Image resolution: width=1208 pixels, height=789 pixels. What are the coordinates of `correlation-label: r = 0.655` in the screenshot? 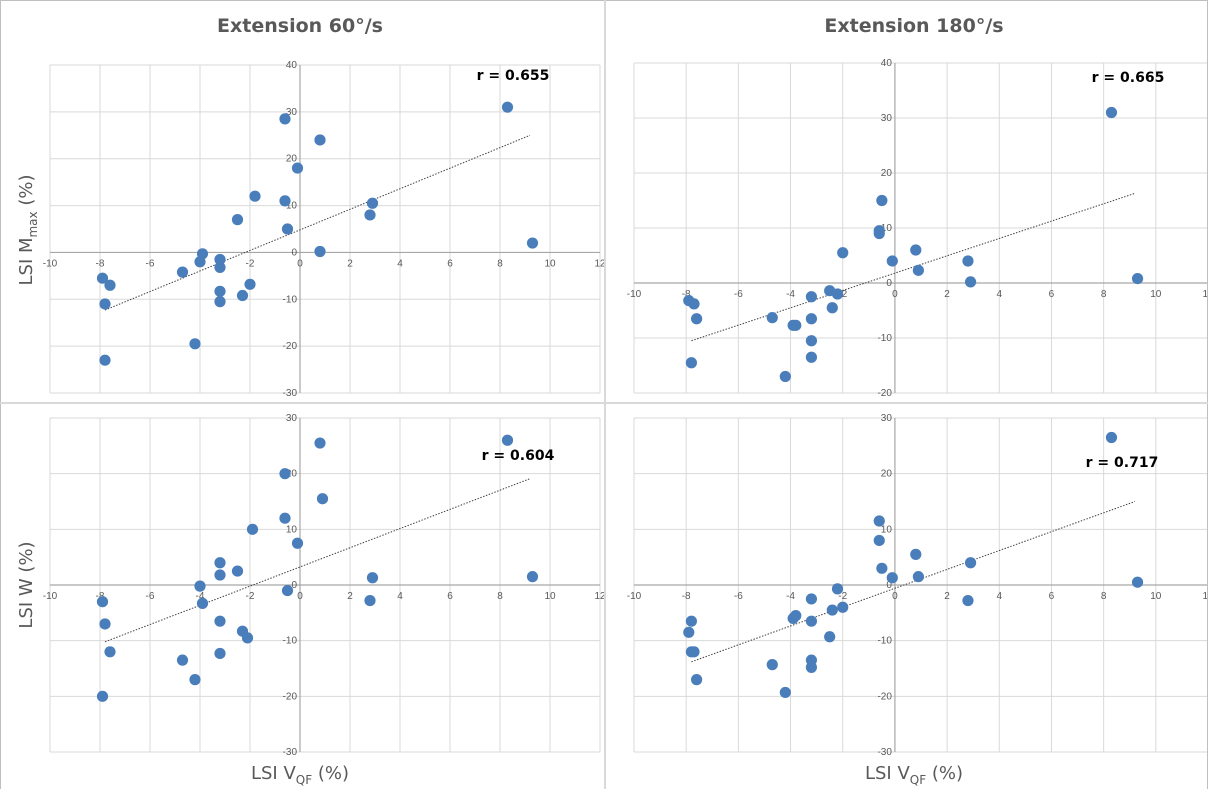 It's located at (513, 76).